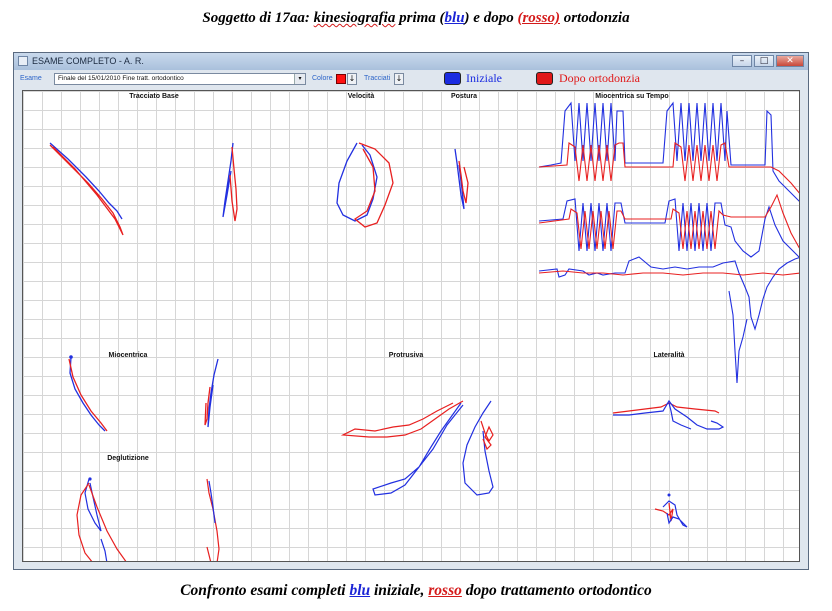  What do you see at coordinates (556, 590) in the screenshot?
I see `bottom-caption-suffix: dopo trattamento ortodontico` at bounding box center [556, 590].